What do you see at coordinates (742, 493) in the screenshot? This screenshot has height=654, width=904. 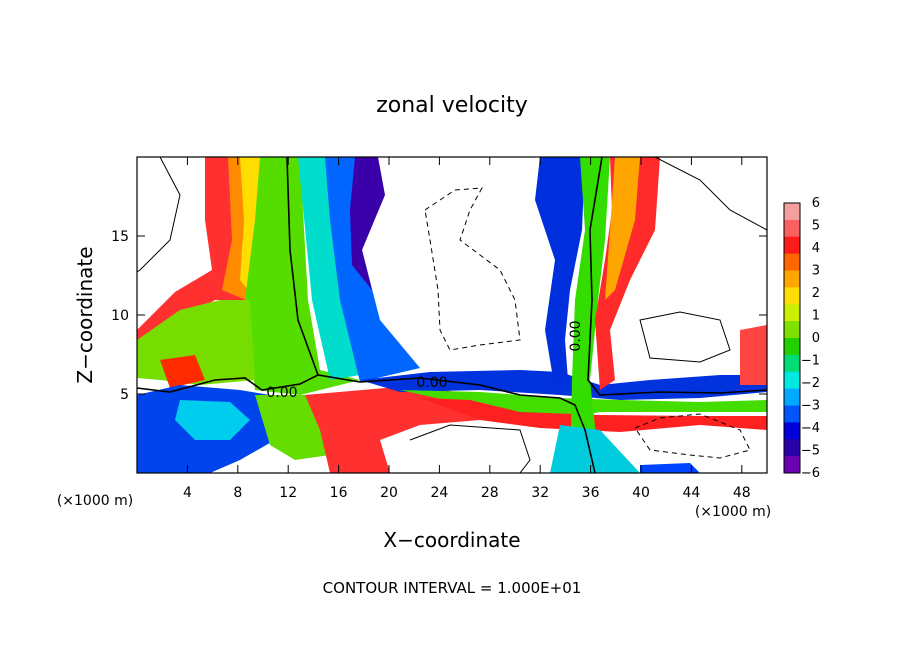 I see `x-tick-label: 48` at bounding box center [742, 493].